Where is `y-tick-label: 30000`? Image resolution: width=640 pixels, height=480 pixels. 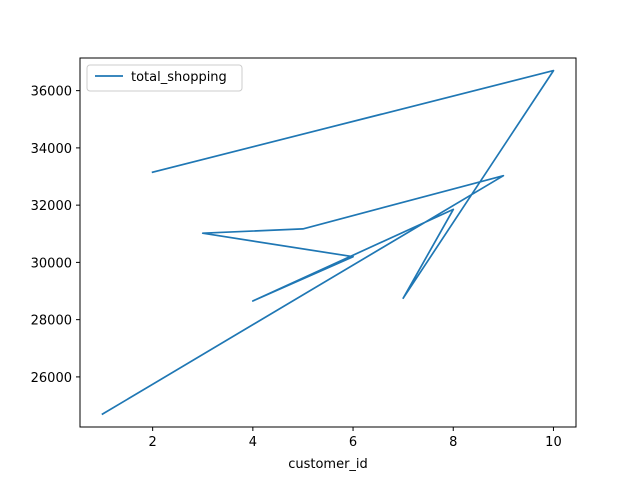 y-tick-label: 30000 is located at coordinates (51, 263).